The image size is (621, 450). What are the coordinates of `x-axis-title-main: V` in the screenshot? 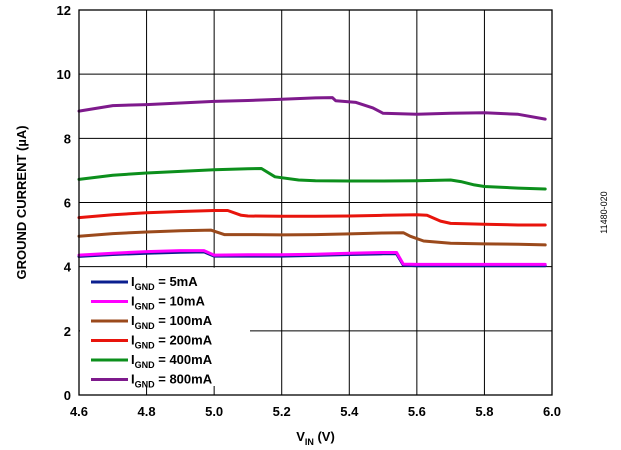 It's located at (300, 436).